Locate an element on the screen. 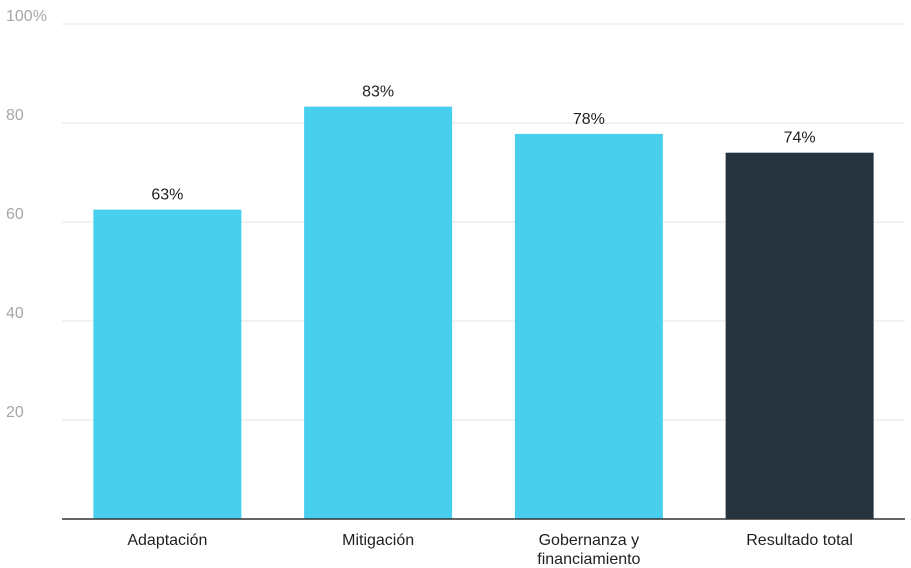  y-tick-label: 100% is located at coordinates (26, 16).